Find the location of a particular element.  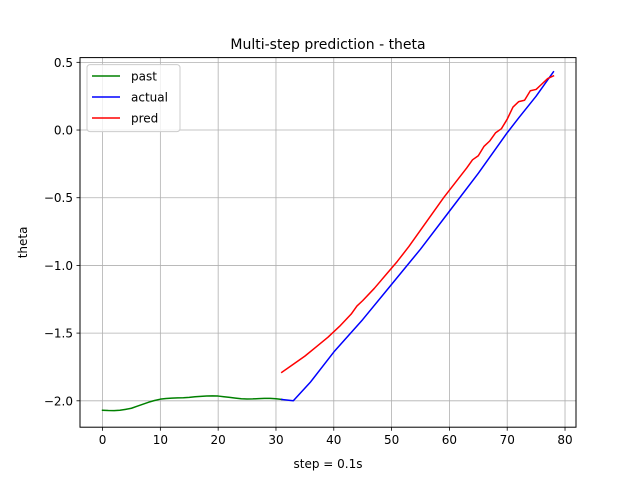

series-line-past is located at coordinates (192, 403).